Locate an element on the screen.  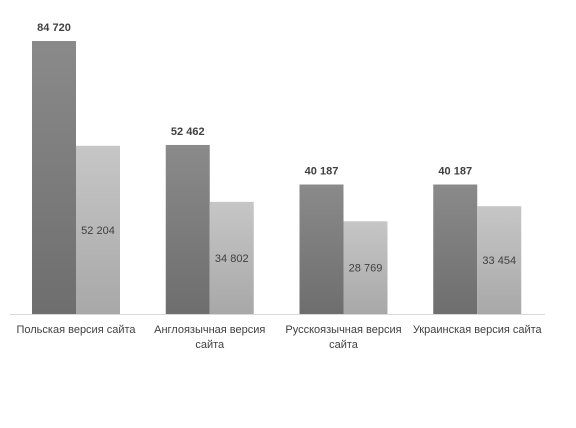
data-label-series1-cat3: 40 187 is located at coordinates (322, 172).